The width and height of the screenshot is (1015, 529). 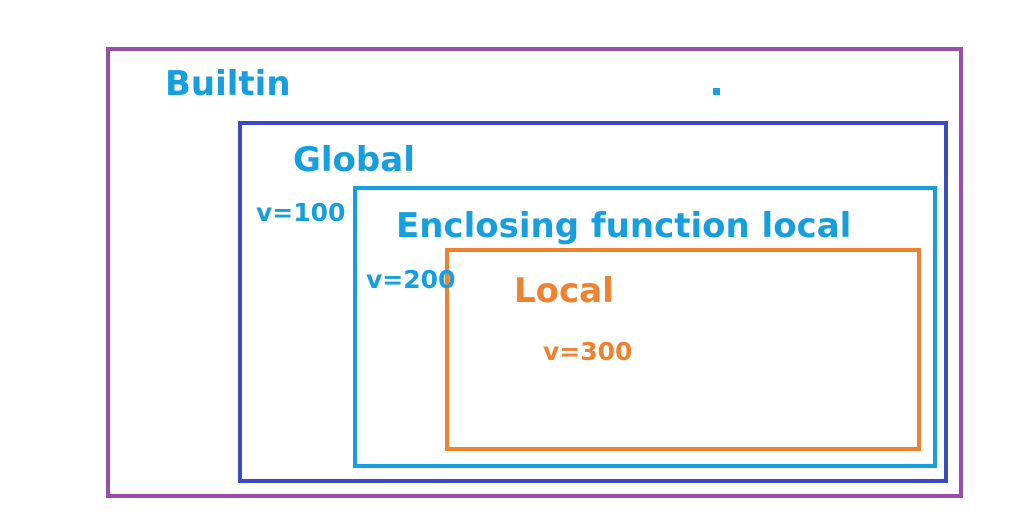 What do you see at coordinates (228, 84) in the screenshot?
I see `builtin-scope-title: Builtin` at bounding box center [228, 84].